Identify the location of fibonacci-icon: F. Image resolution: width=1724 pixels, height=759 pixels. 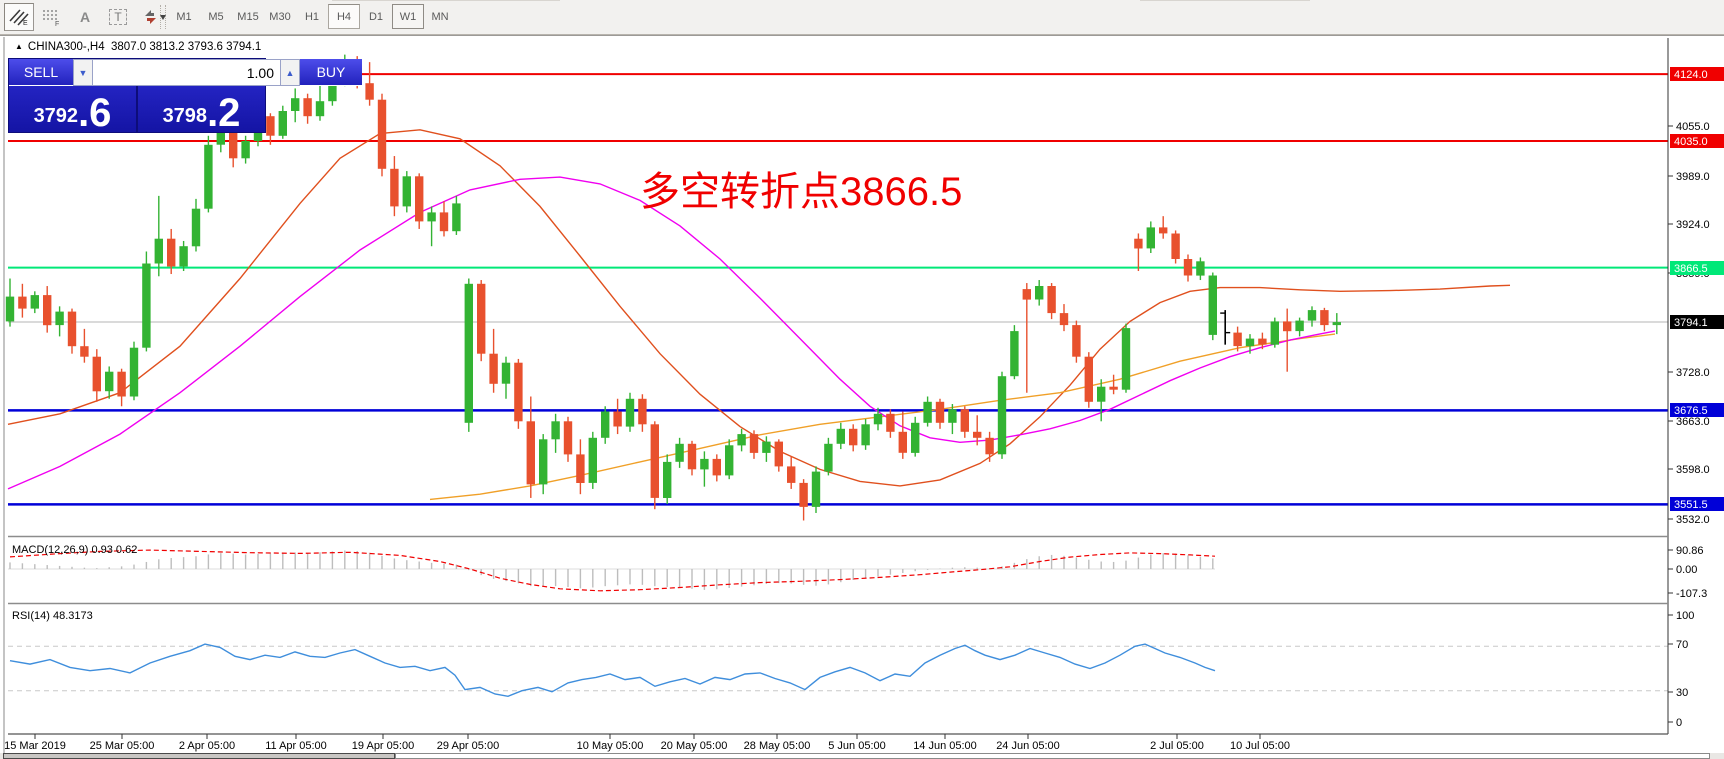
(52, 17).